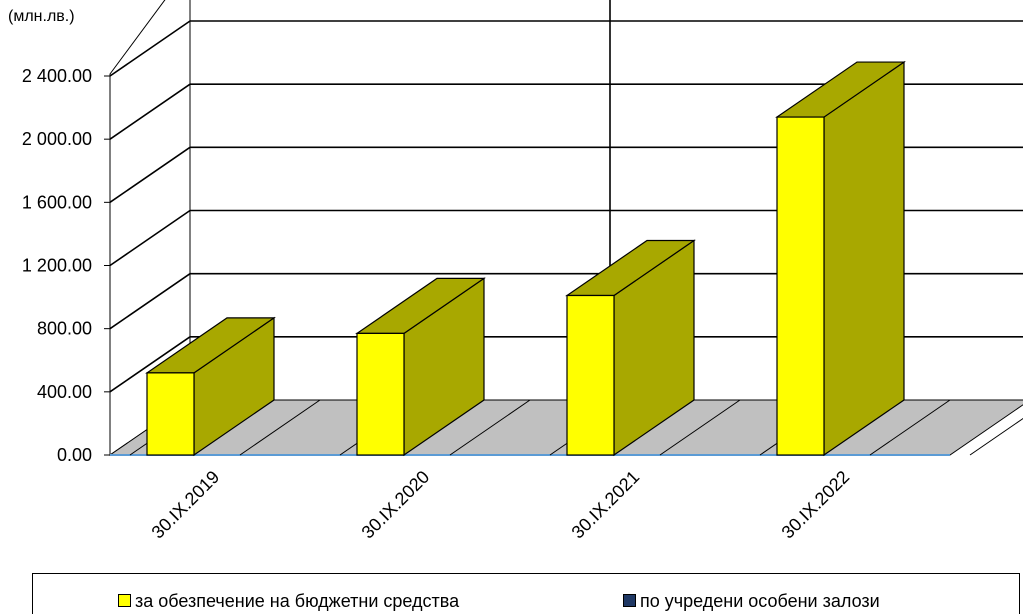  What do you see at coordinates (74, 455) in the screenshot?
I see `y-tick-label: 0.00` at bounding box center [74, 455].